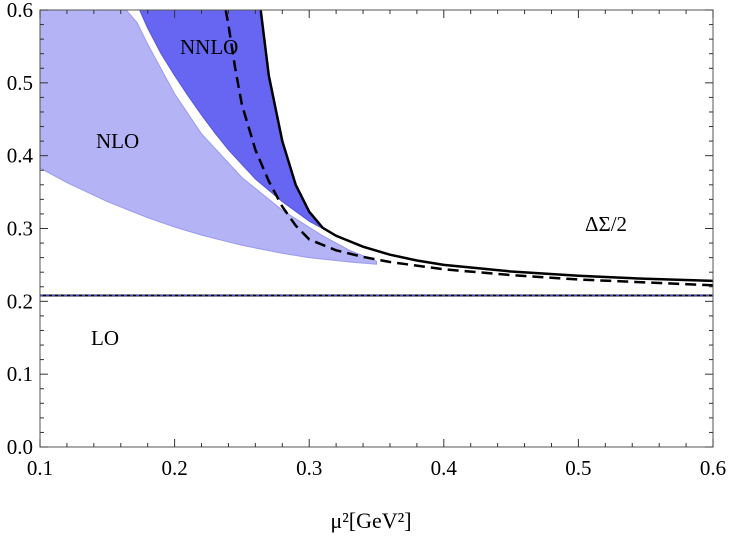 The image size is (729, 539). What do you see at coordinates (20, 156) in the screenshot?
I see `y-tick-label: 0.4` at bounding box center [20, 156].